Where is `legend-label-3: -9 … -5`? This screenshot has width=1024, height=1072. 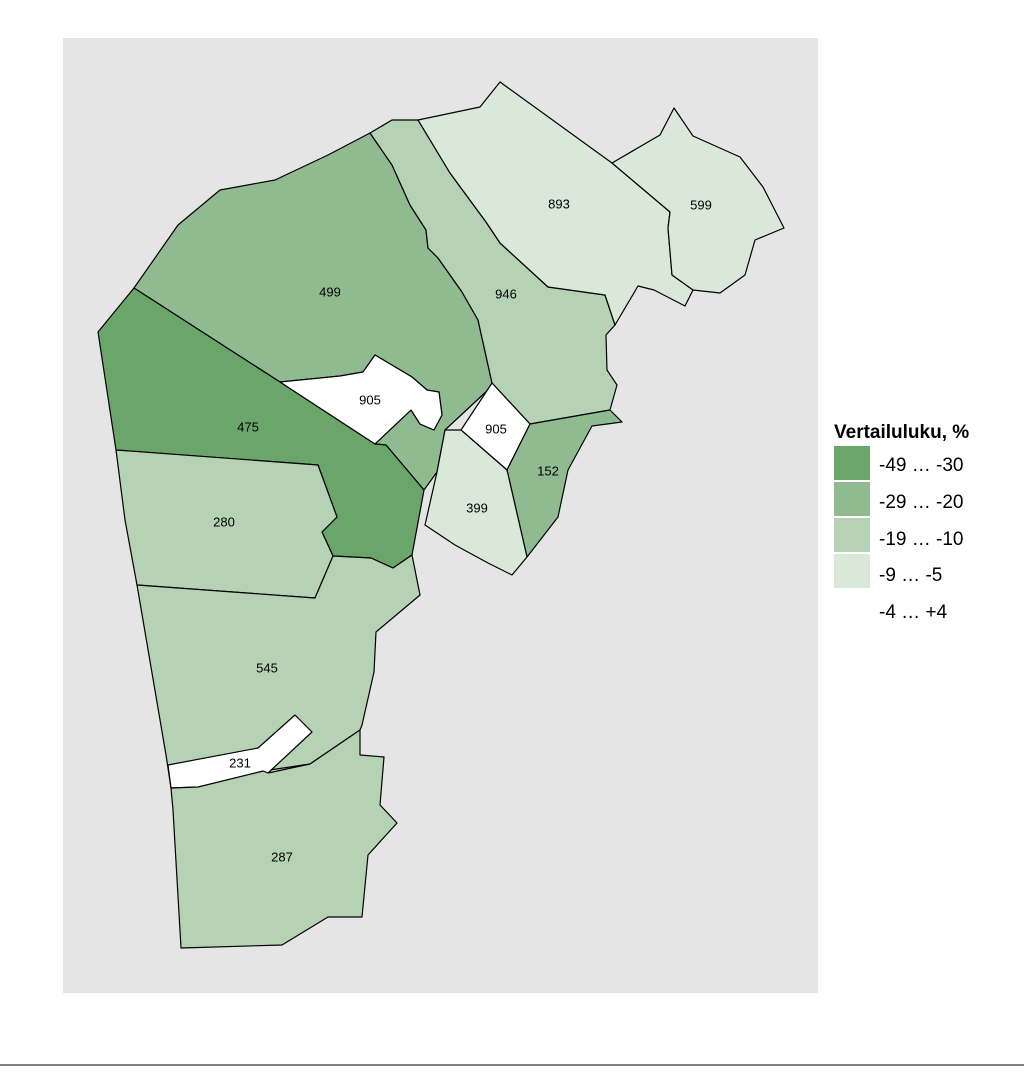 legend-label-3: -9 … -5 is located at coordinates (910, 575).